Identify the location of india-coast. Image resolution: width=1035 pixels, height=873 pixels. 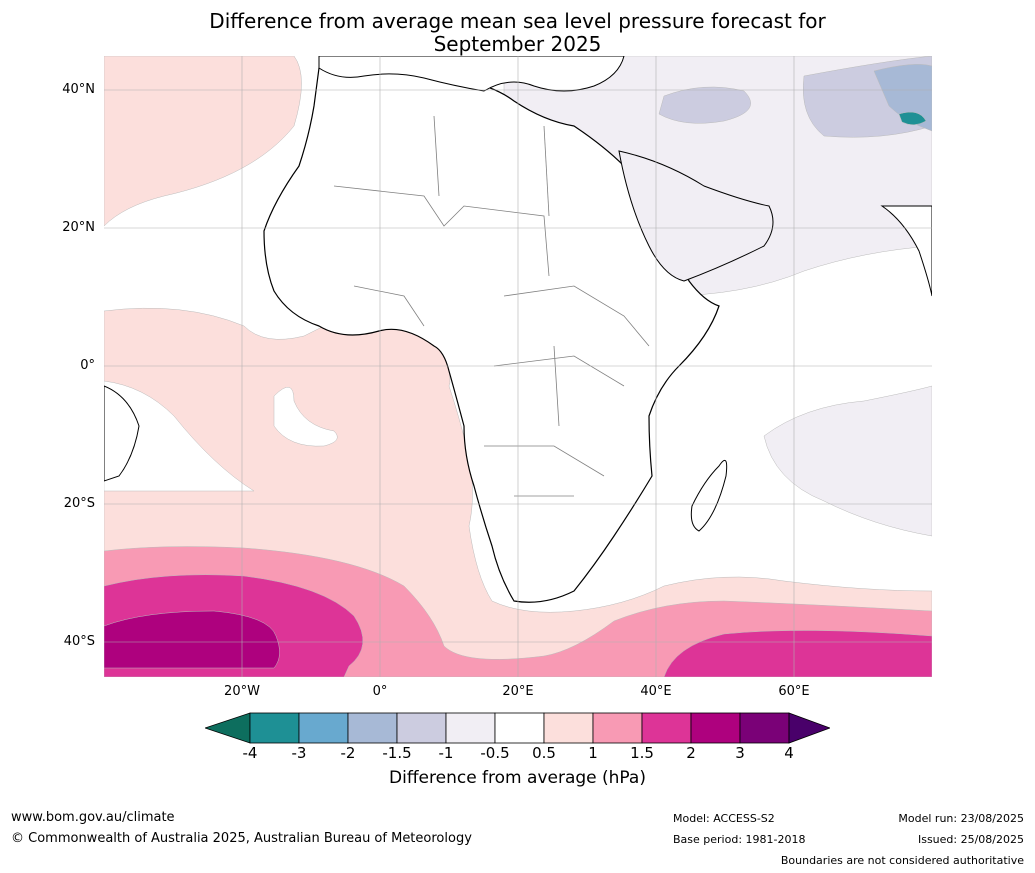
(906, 251).